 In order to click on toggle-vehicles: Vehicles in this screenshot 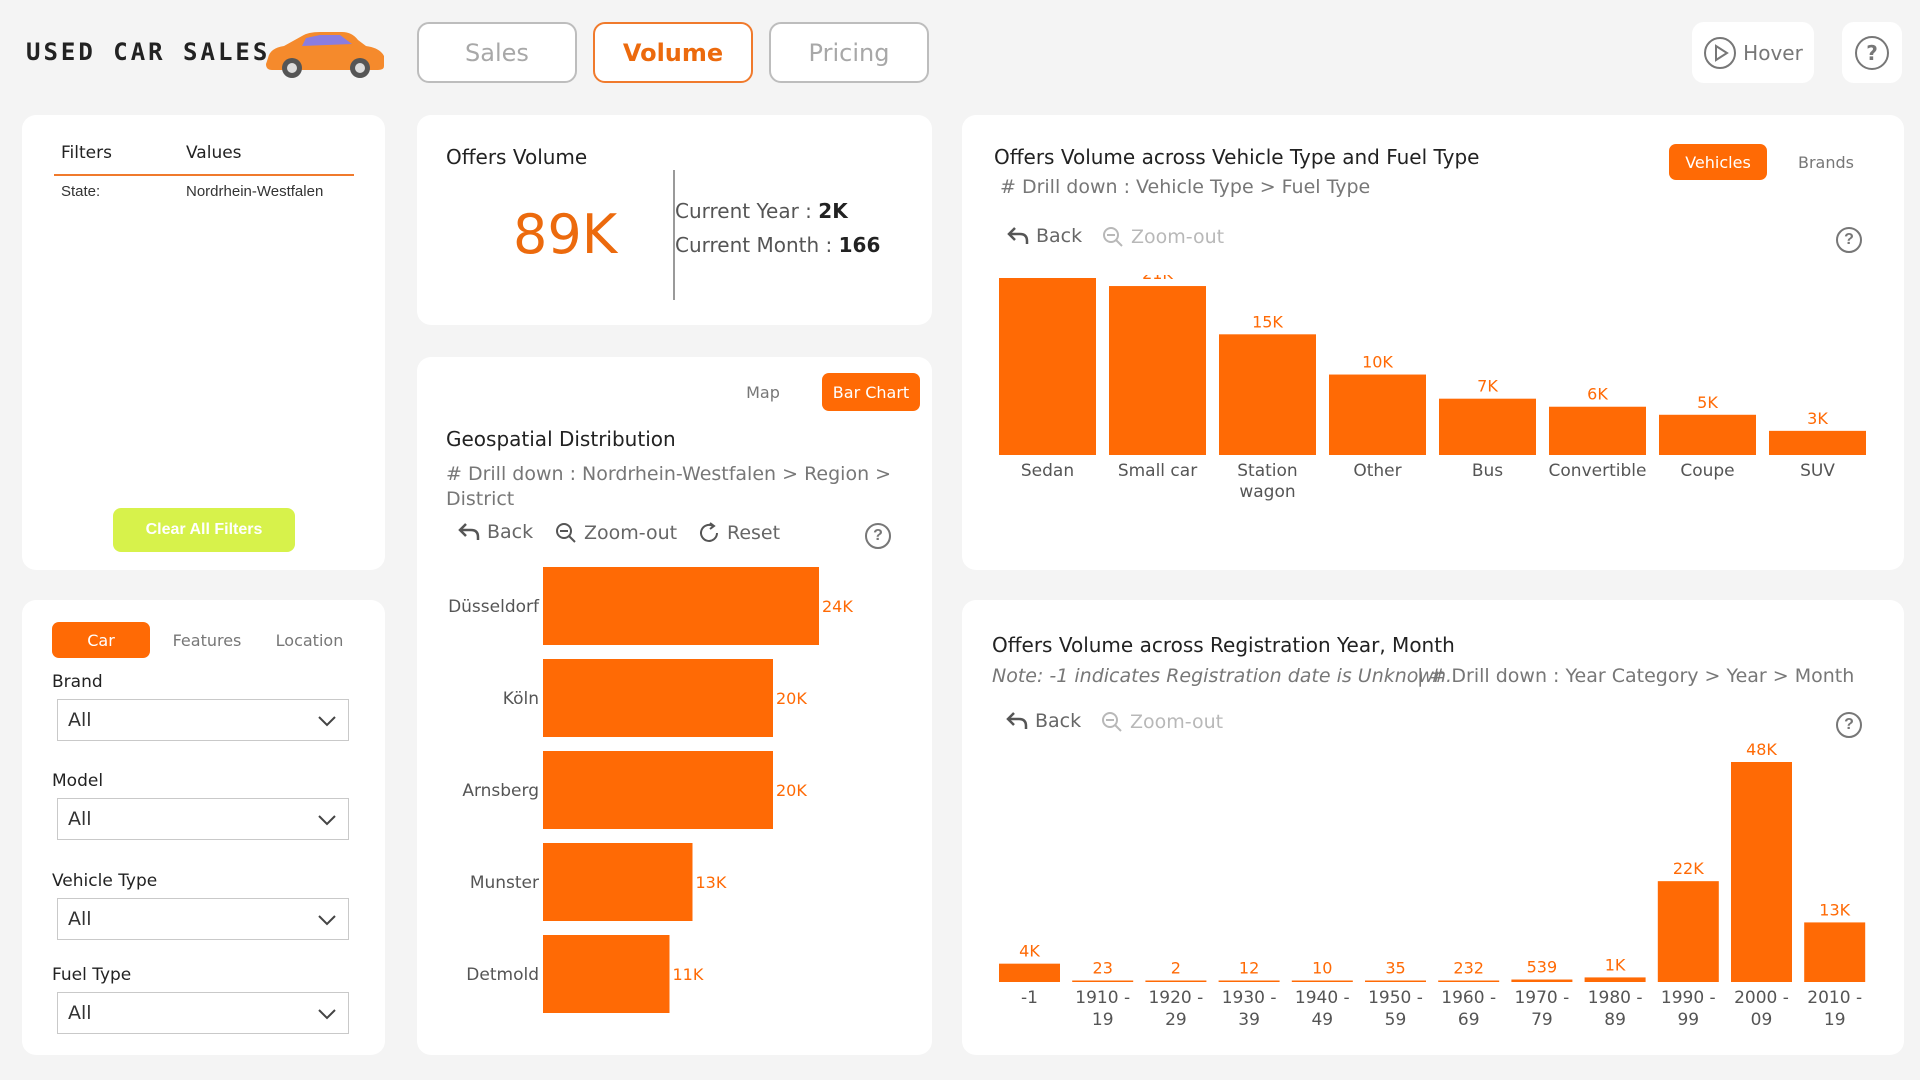, I will do `click(1718, 162)`.